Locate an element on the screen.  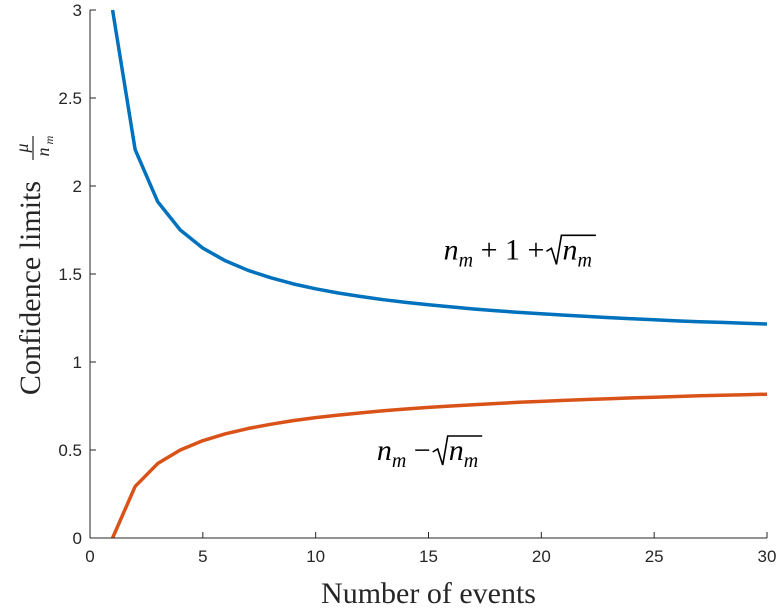
y-tick-label: 3 is located at coordinates (77, 10).